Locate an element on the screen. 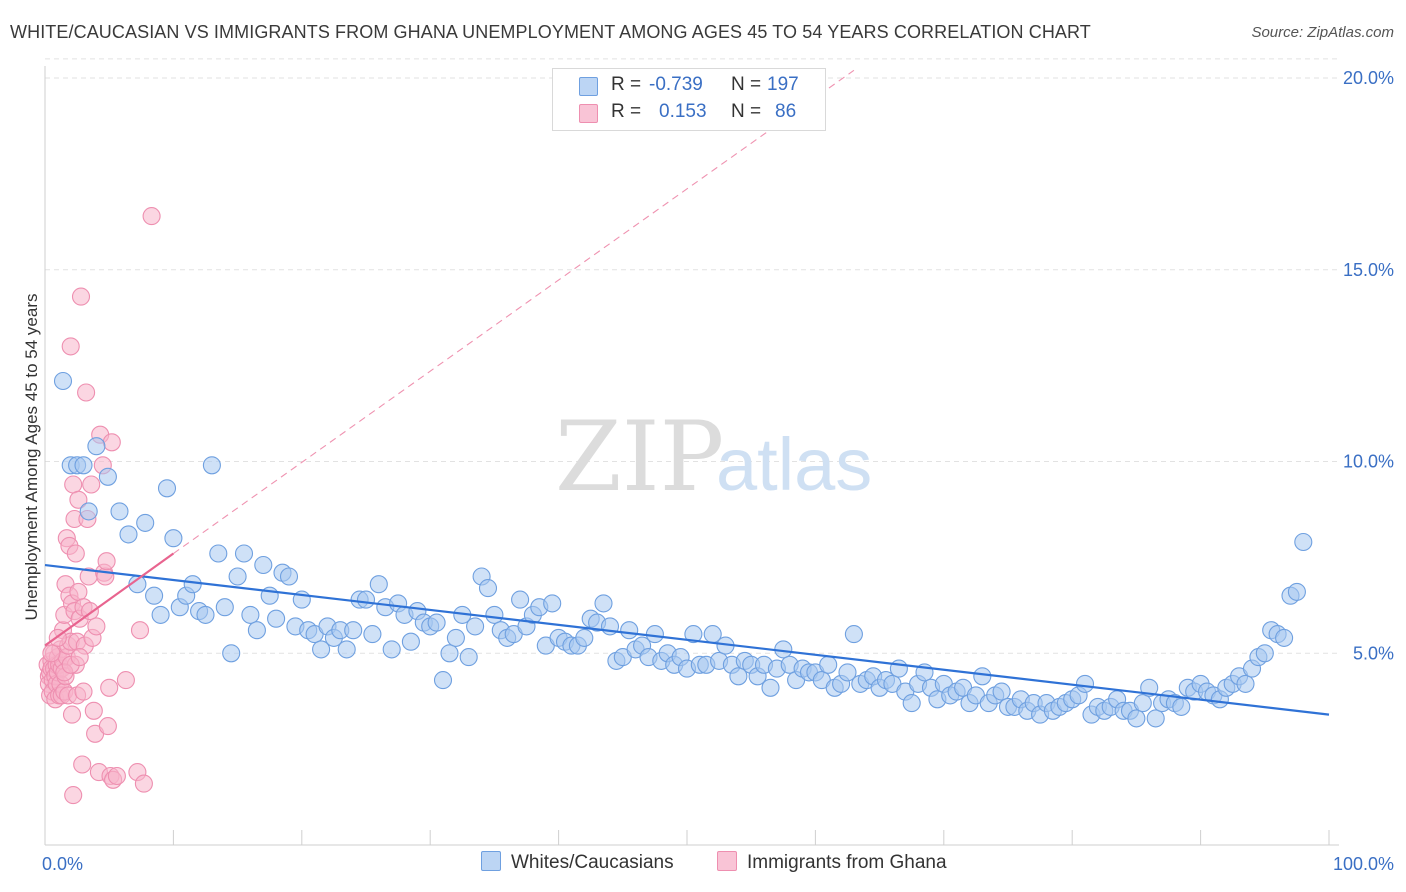 The width and height of the screenshot is (1406, 892). stats-row-white: R = -0.739 N = 197 is located at coordinates (689, 86).